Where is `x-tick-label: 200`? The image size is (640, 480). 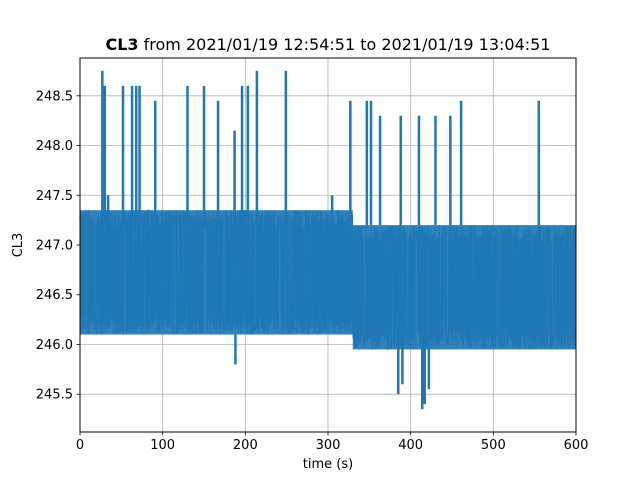 x-tick-label: 200 is located at coordinates (245, 445).